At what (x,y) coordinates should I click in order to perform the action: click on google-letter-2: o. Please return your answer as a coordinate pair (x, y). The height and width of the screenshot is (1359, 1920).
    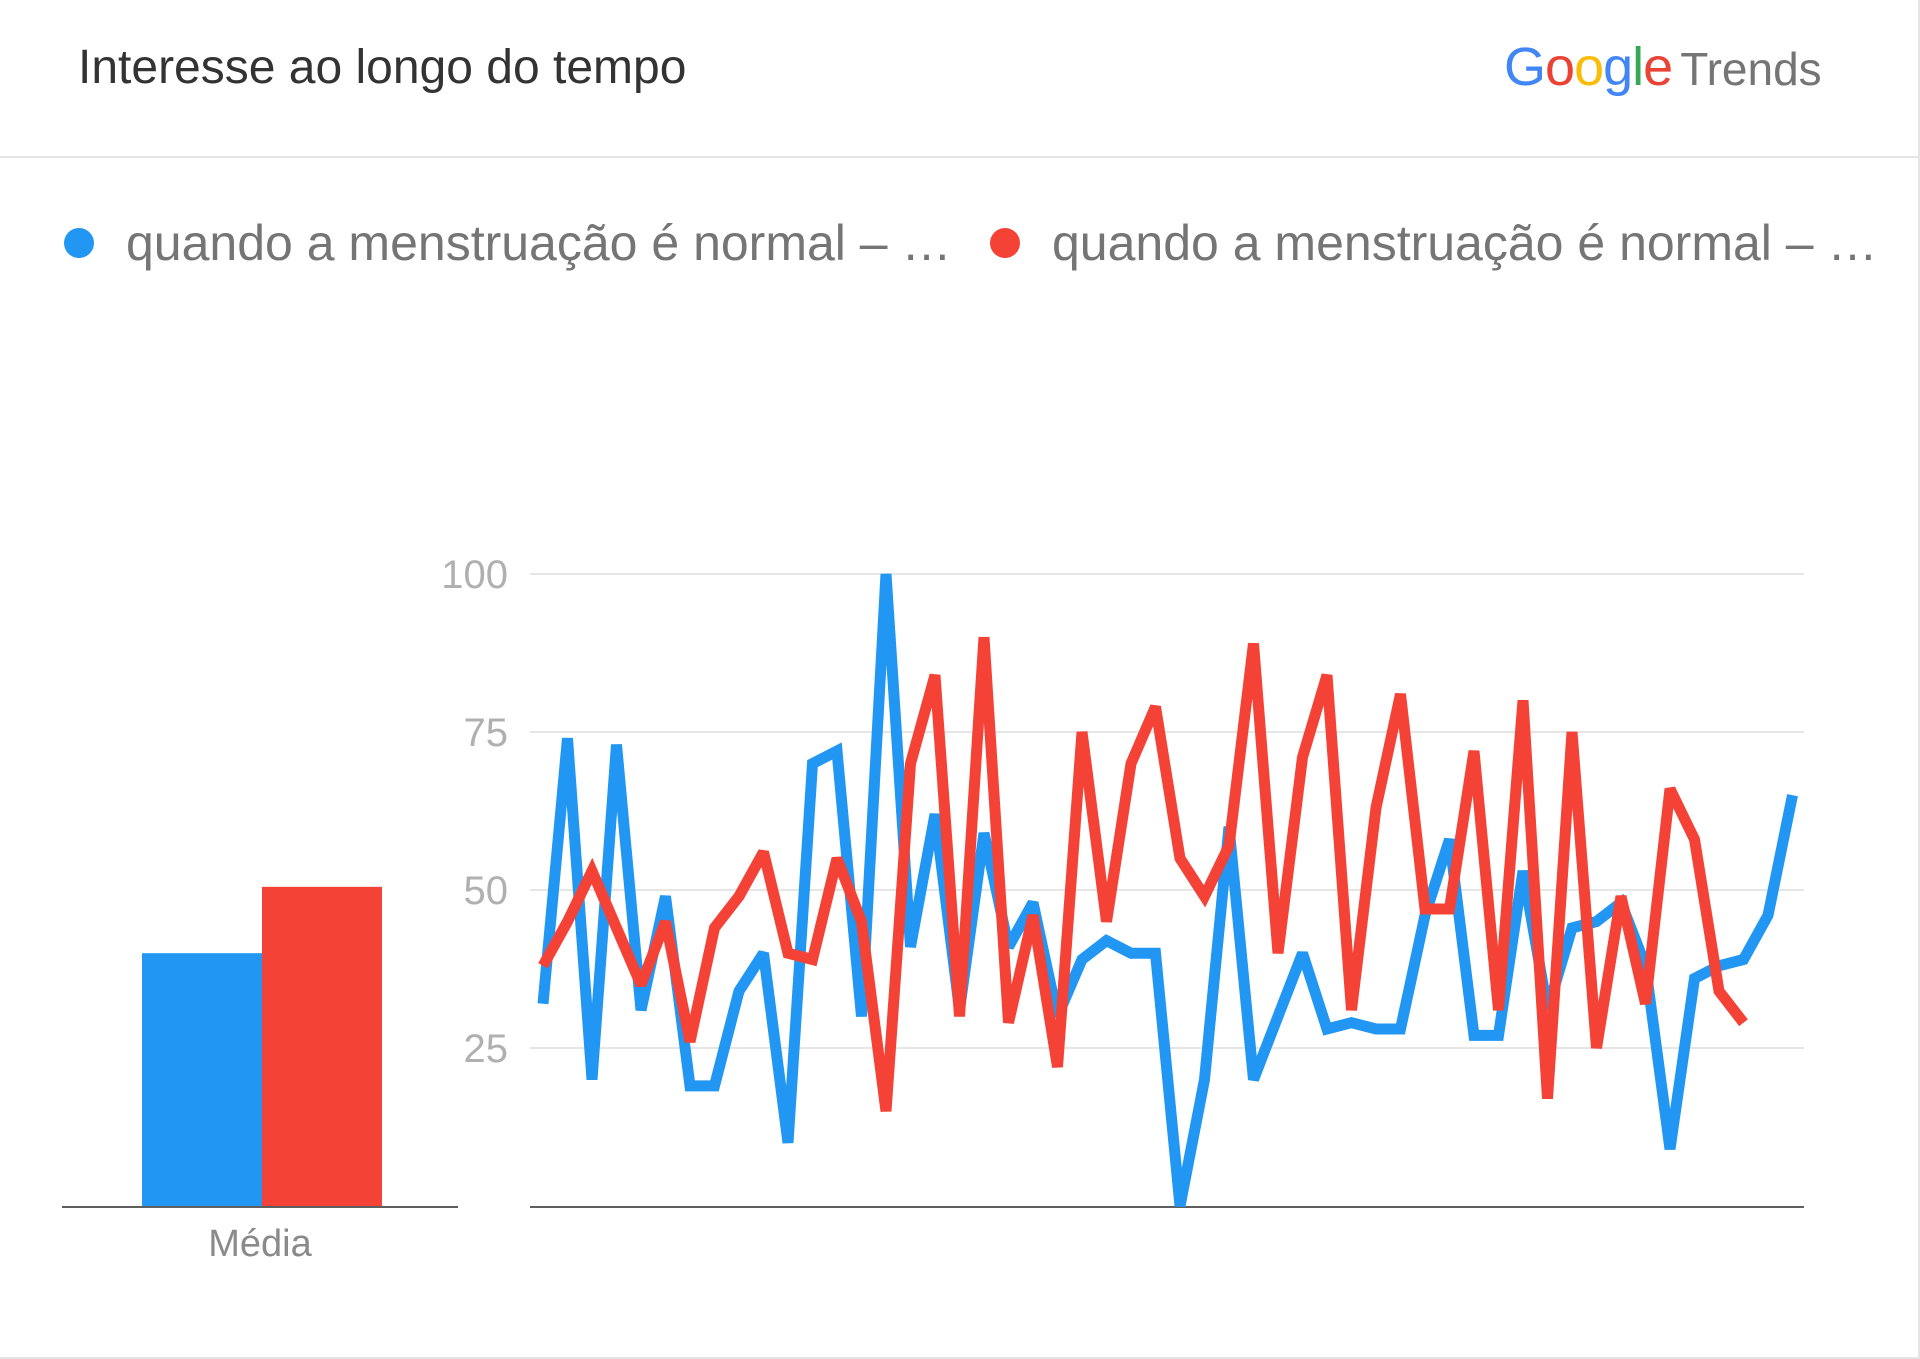
    Looking at the image, I should click on (1589, 67).